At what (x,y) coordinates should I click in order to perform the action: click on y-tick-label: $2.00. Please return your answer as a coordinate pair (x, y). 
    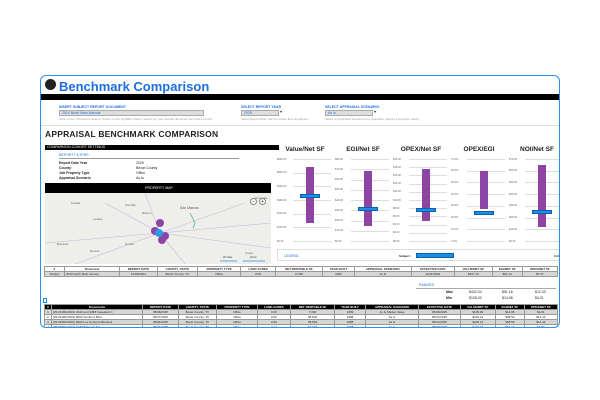
    Looking at the image, I should click on (396, 233).